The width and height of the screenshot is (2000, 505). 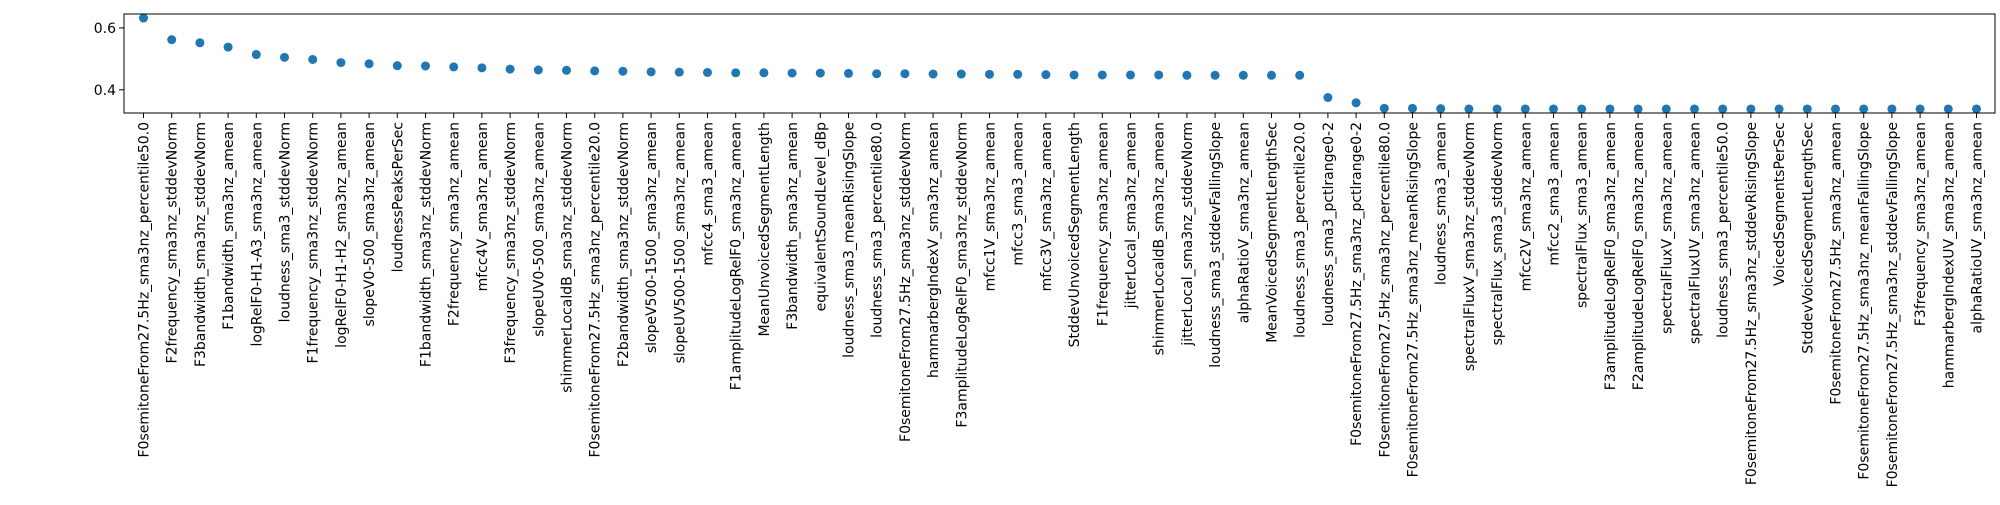 What do you see at coordinates (1075, 234) in the screenshot?
I see `x-tick-label: StddevUnvoicedSegmentLength` at bounding box center [1075, 234].